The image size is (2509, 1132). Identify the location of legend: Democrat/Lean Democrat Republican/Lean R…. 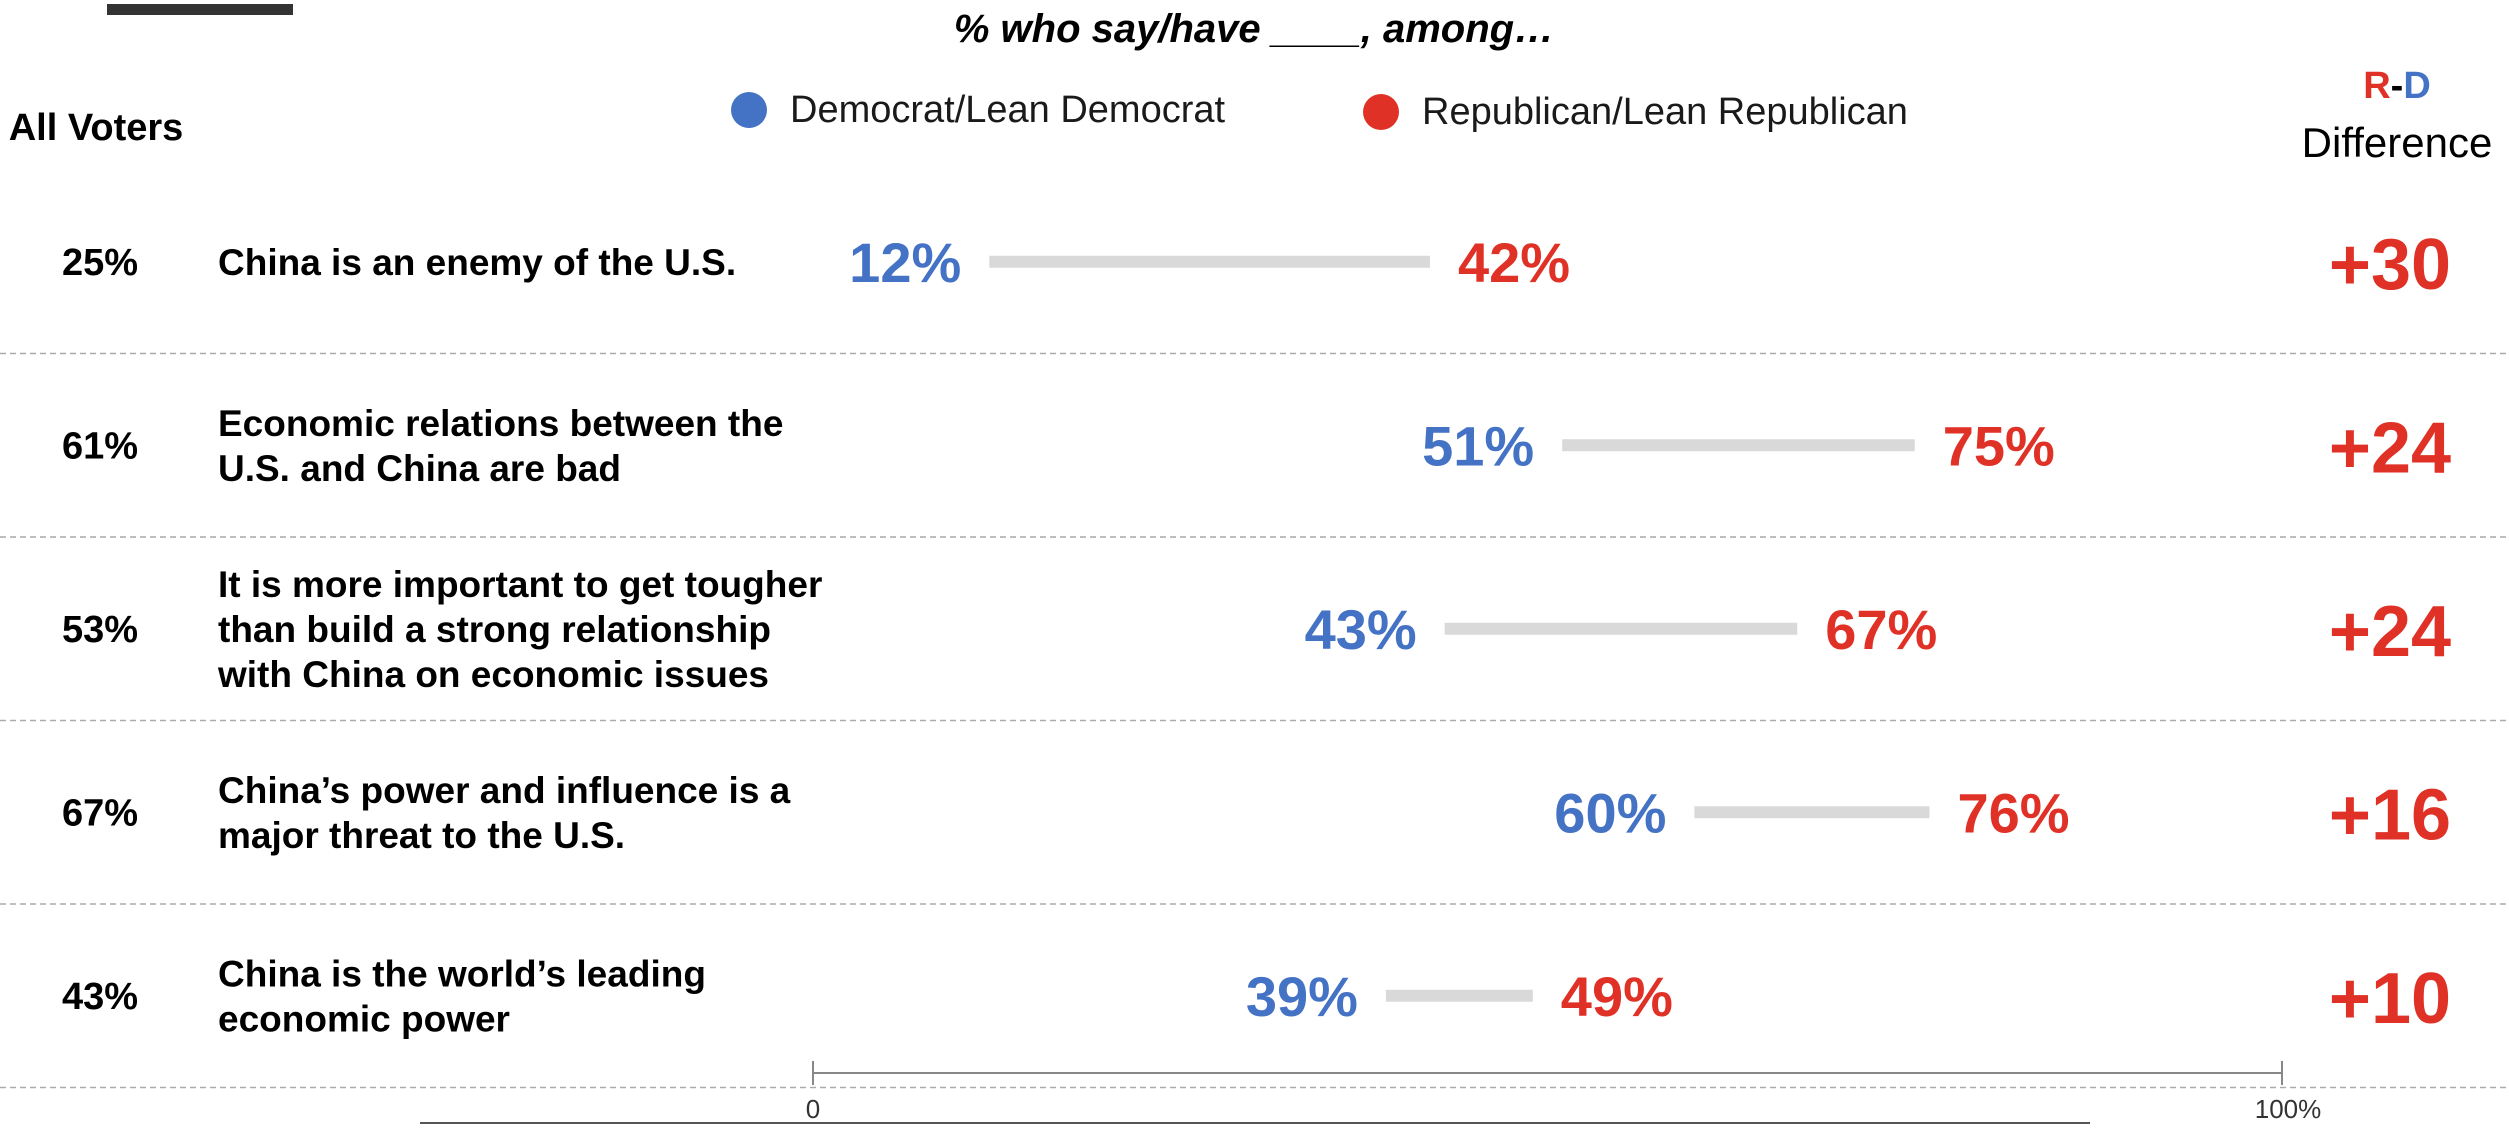
(1319, 111).